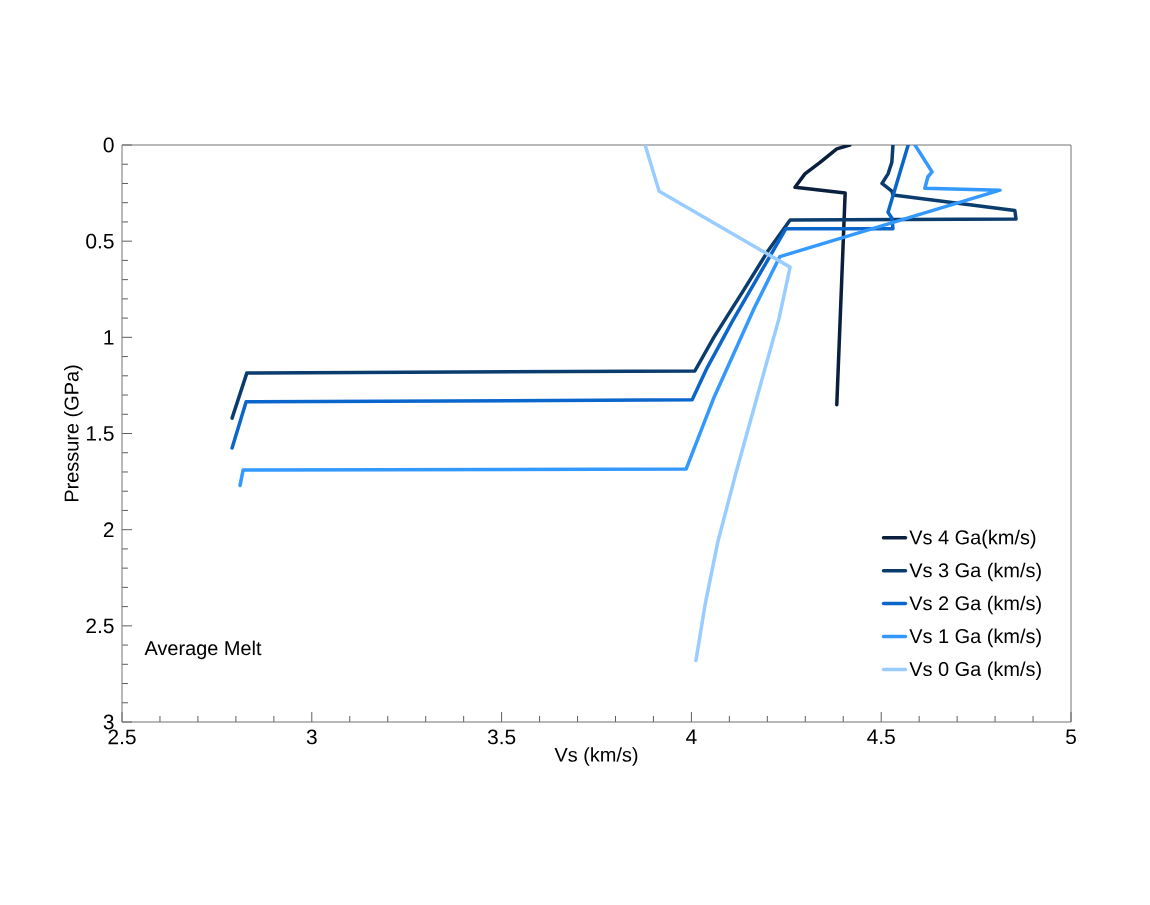 This screenshot has height=905, width=1150. I want to click on x-axis-title: Vs (km/s), so click(596, 756).